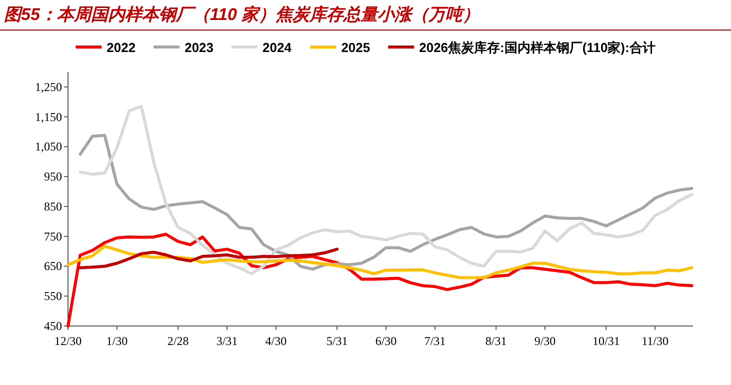  I want to click on y-tick-label: 950, so click(53, 177).